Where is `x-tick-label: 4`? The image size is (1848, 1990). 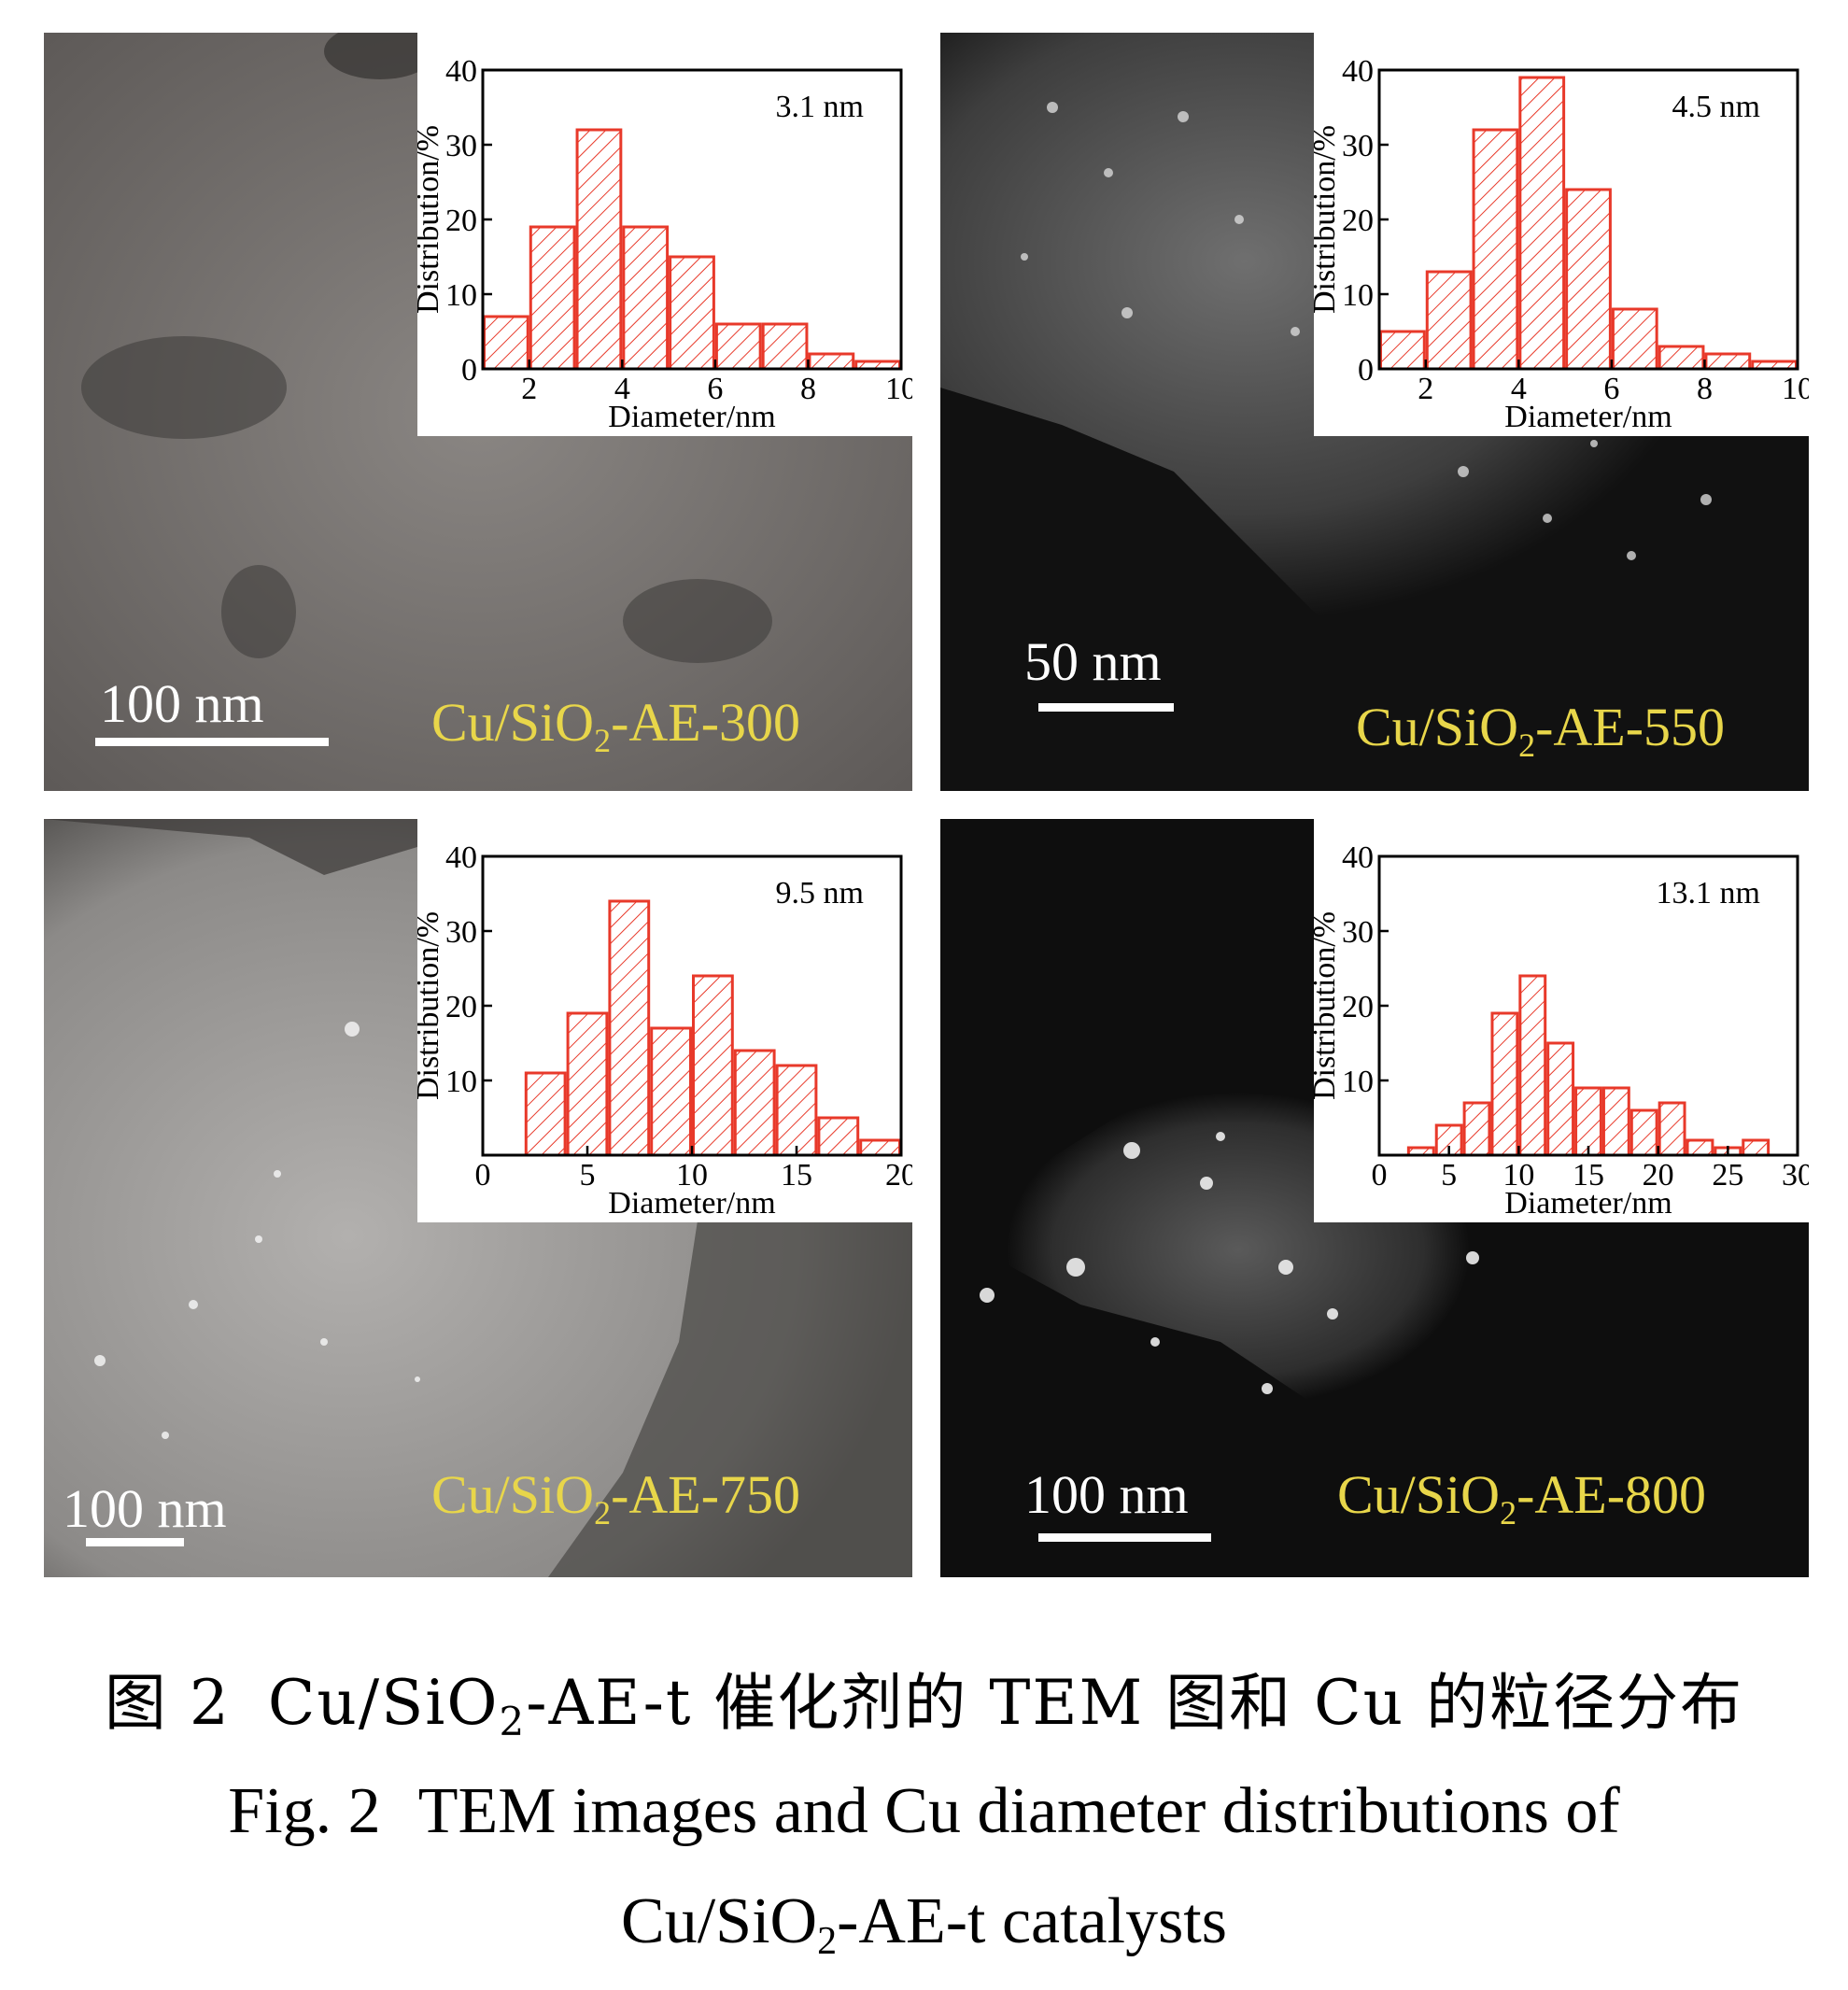 x-tick-label: 4 is located at coordinates (622, 389).